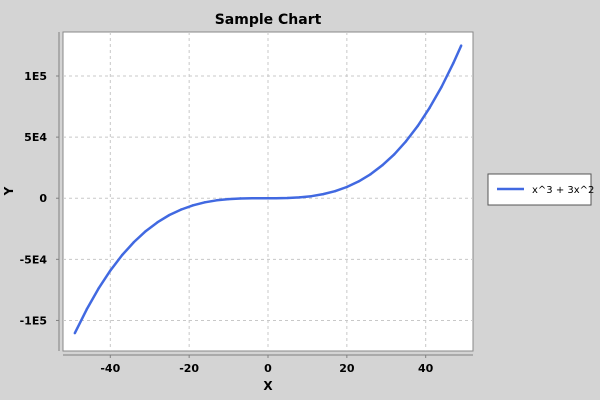 This screenshot has height=400, width=600. Describe the element at coordinates (268, 386) in the screenshot. I see `x-axis-label: X` at that location.